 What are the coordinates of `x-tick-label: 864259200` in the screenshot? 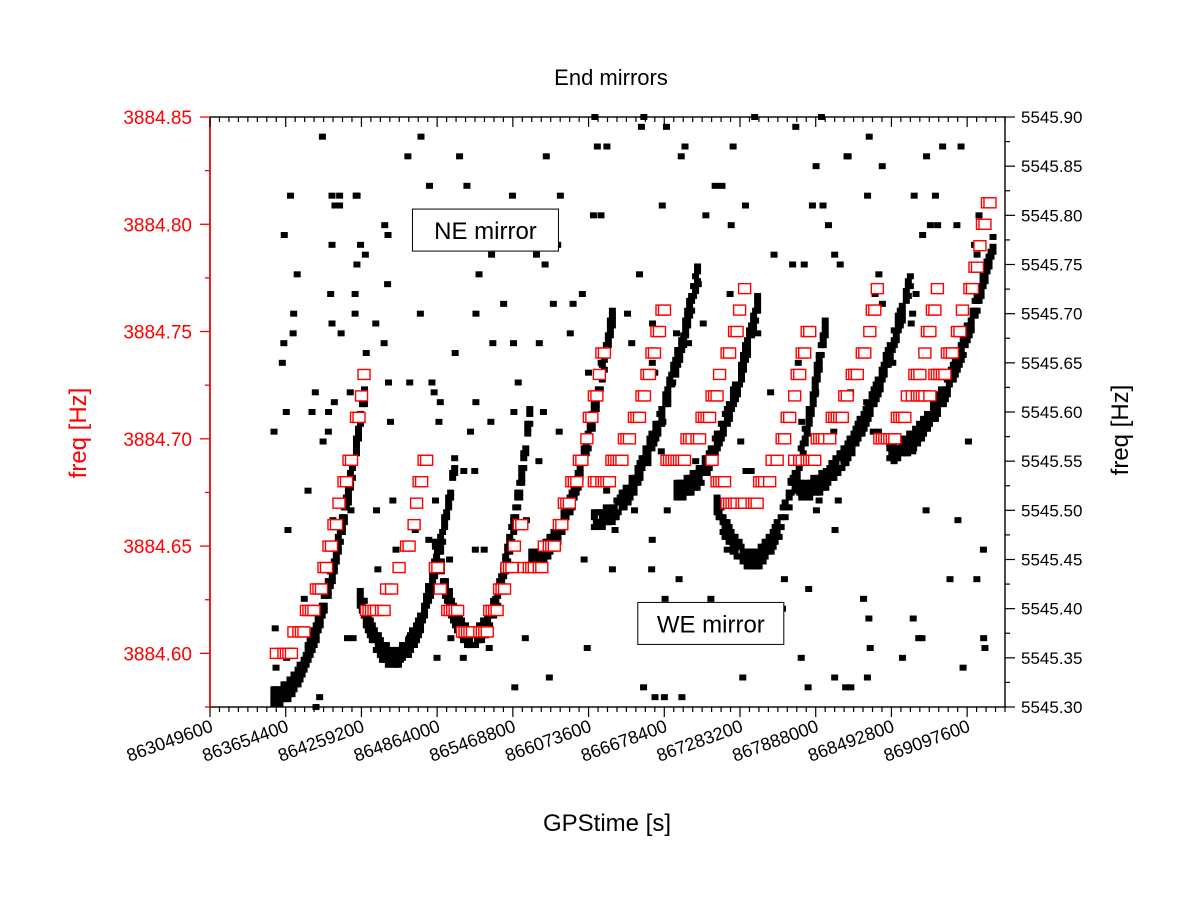 It's located at (321, 741).